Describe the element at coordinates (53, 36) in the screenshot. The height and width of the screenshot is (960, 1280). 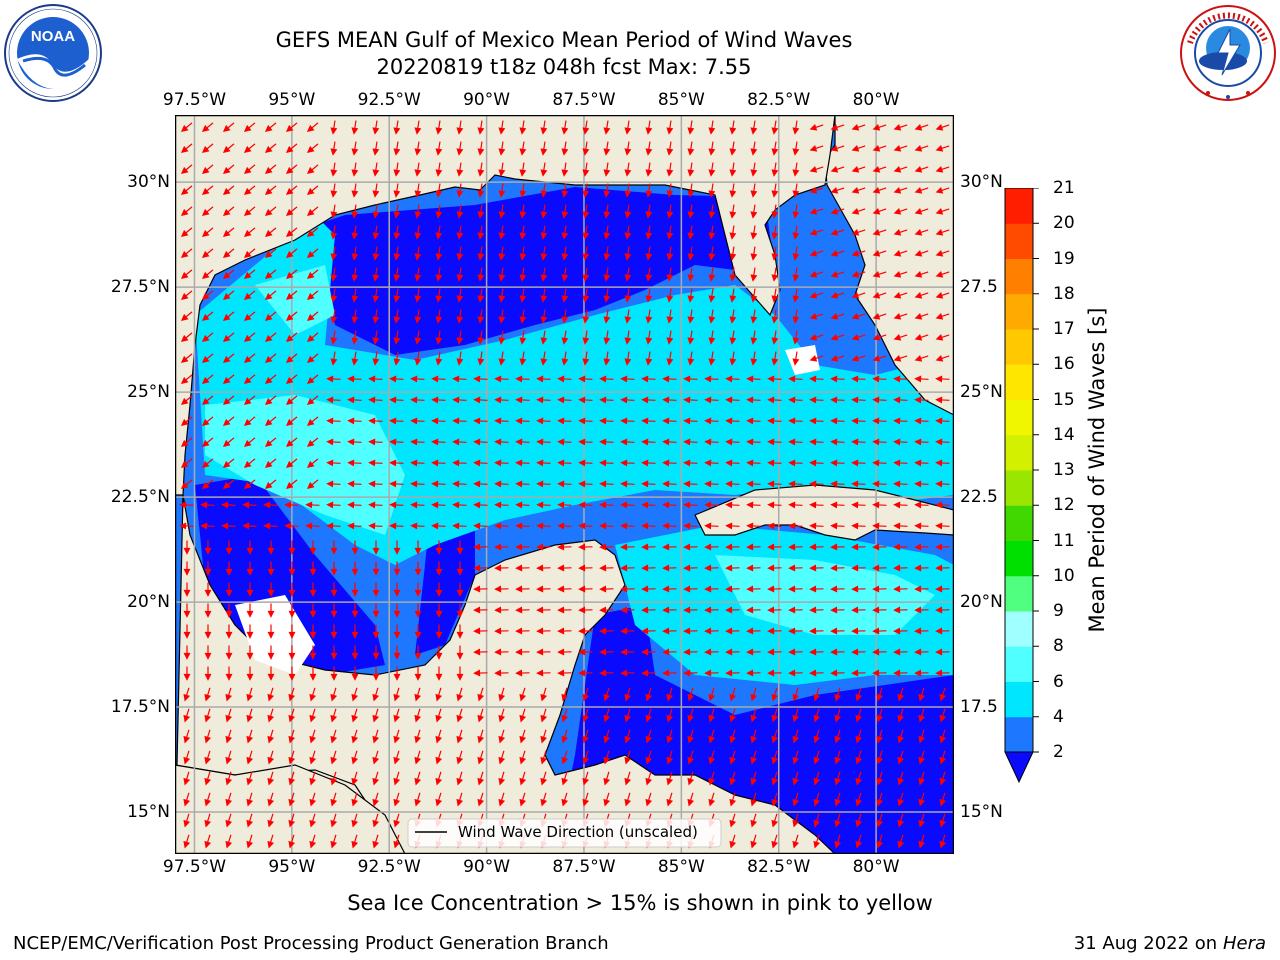
I see `svg-text: NOAA` at that location.